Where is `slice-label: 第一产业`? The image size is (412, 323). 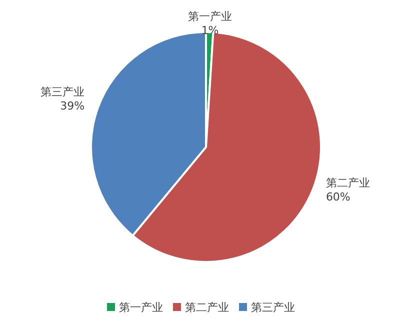 slice-label: 第一产业 is located at coordinates (210, 16).